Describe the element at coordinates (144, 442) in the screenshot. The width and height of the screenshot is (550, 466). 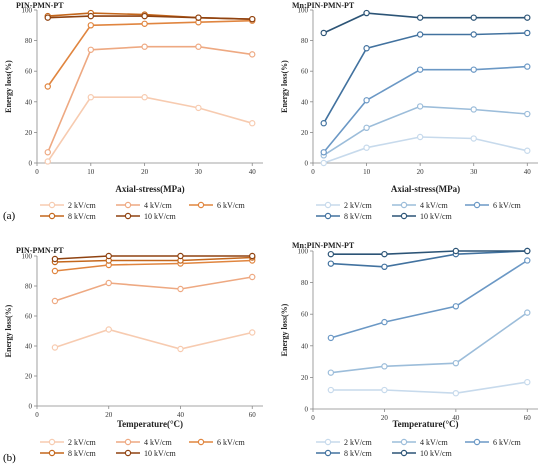
I see `legend-item: 4 kV/cm` at that location.